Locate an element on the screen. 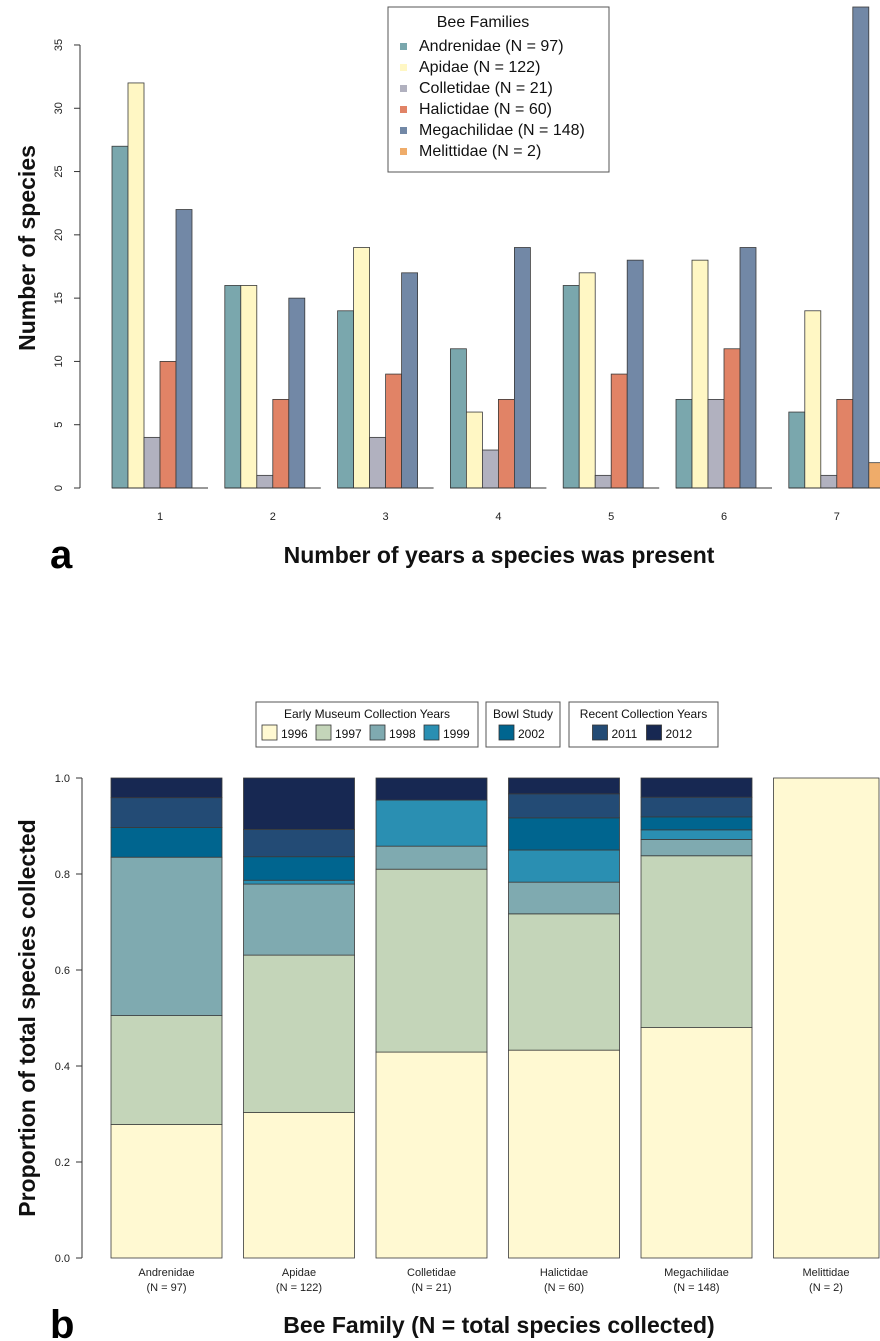  x-tick-count-colletidae: (N = 21) is located at coordinates (431, 1288).